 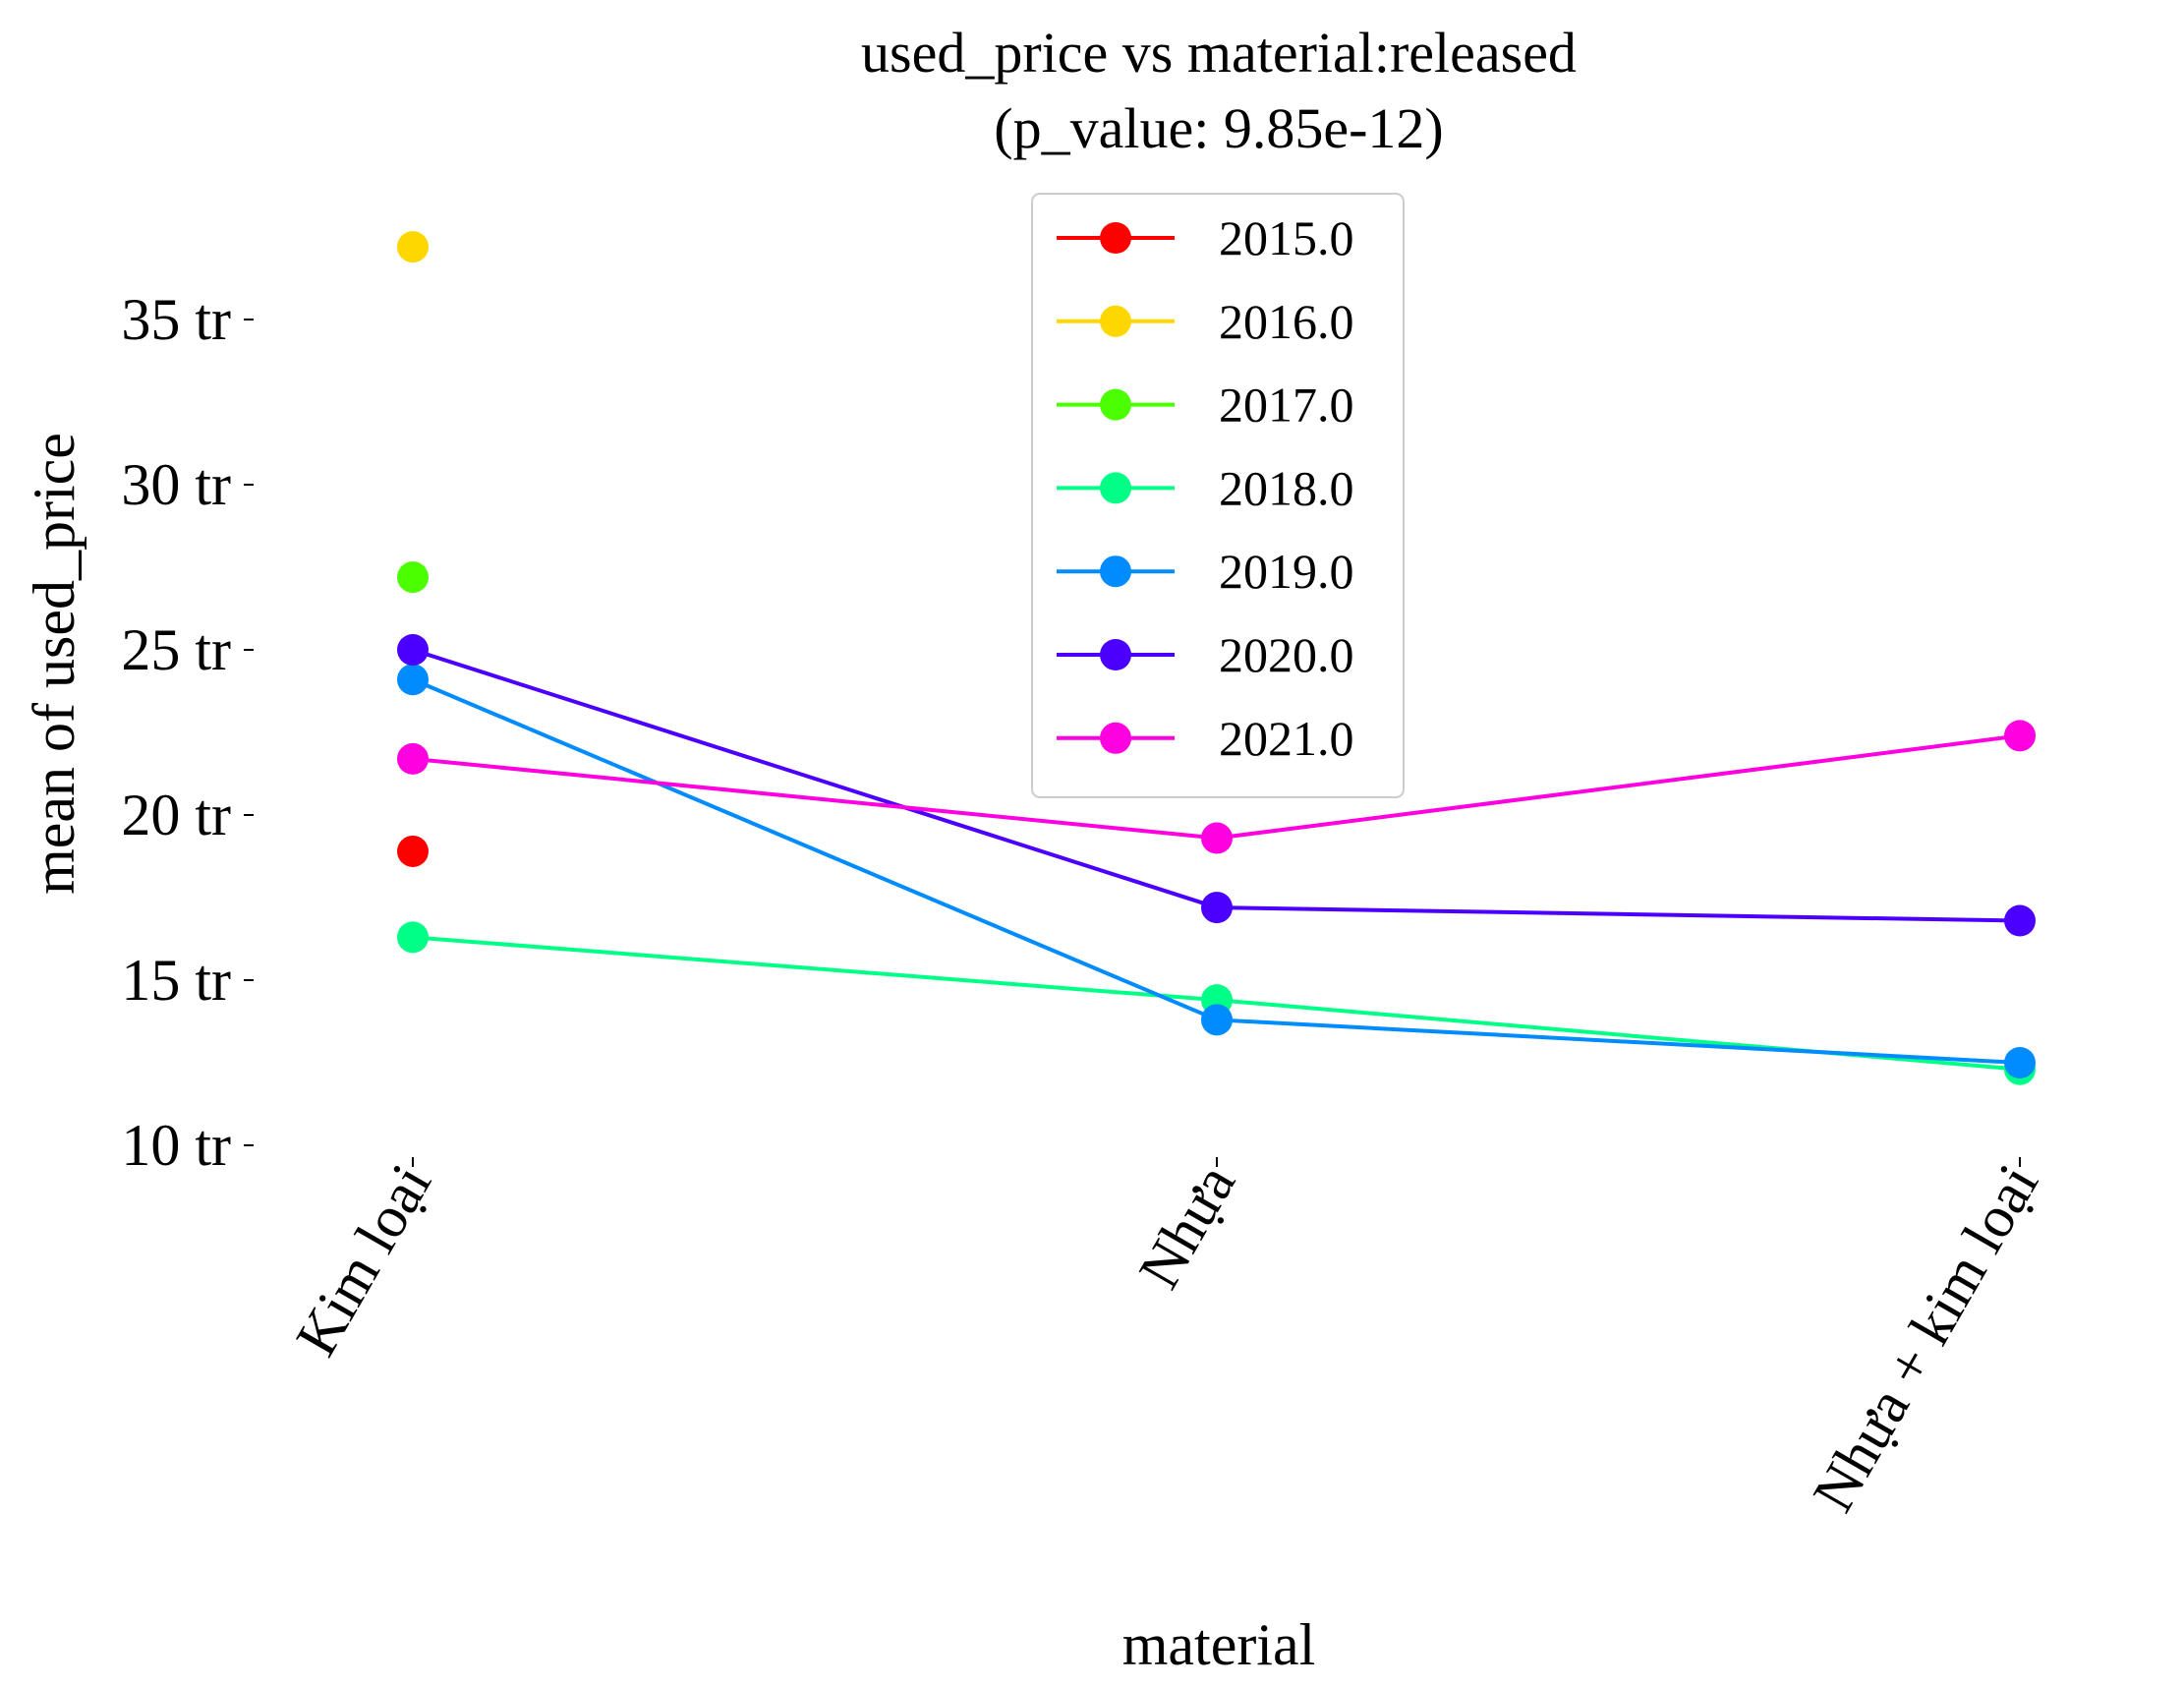 I want to click on legend-item: 2019.0, so click(x=1205, y=571).